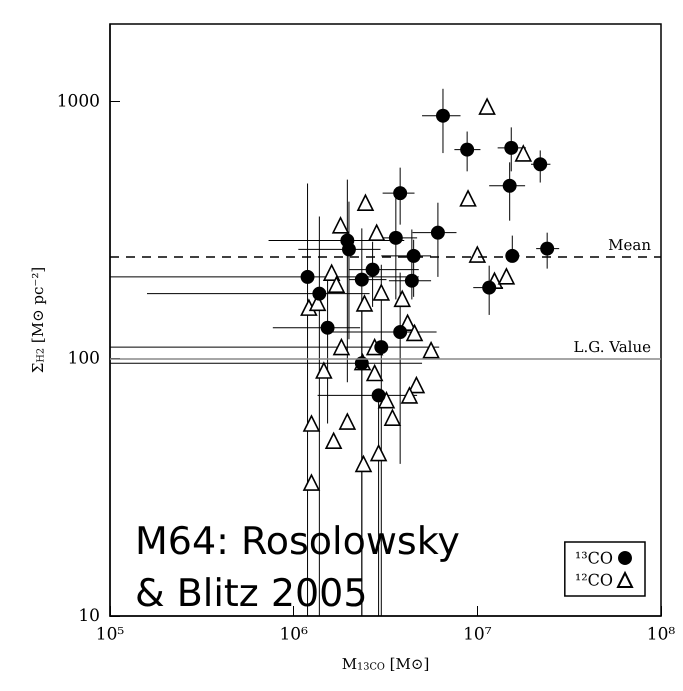 The image size is (683, 691). What do you see at coordinates (661, 634) in the screenshot?
I see `x-tick-label: 10⁸` at bounding box center [661, 634].